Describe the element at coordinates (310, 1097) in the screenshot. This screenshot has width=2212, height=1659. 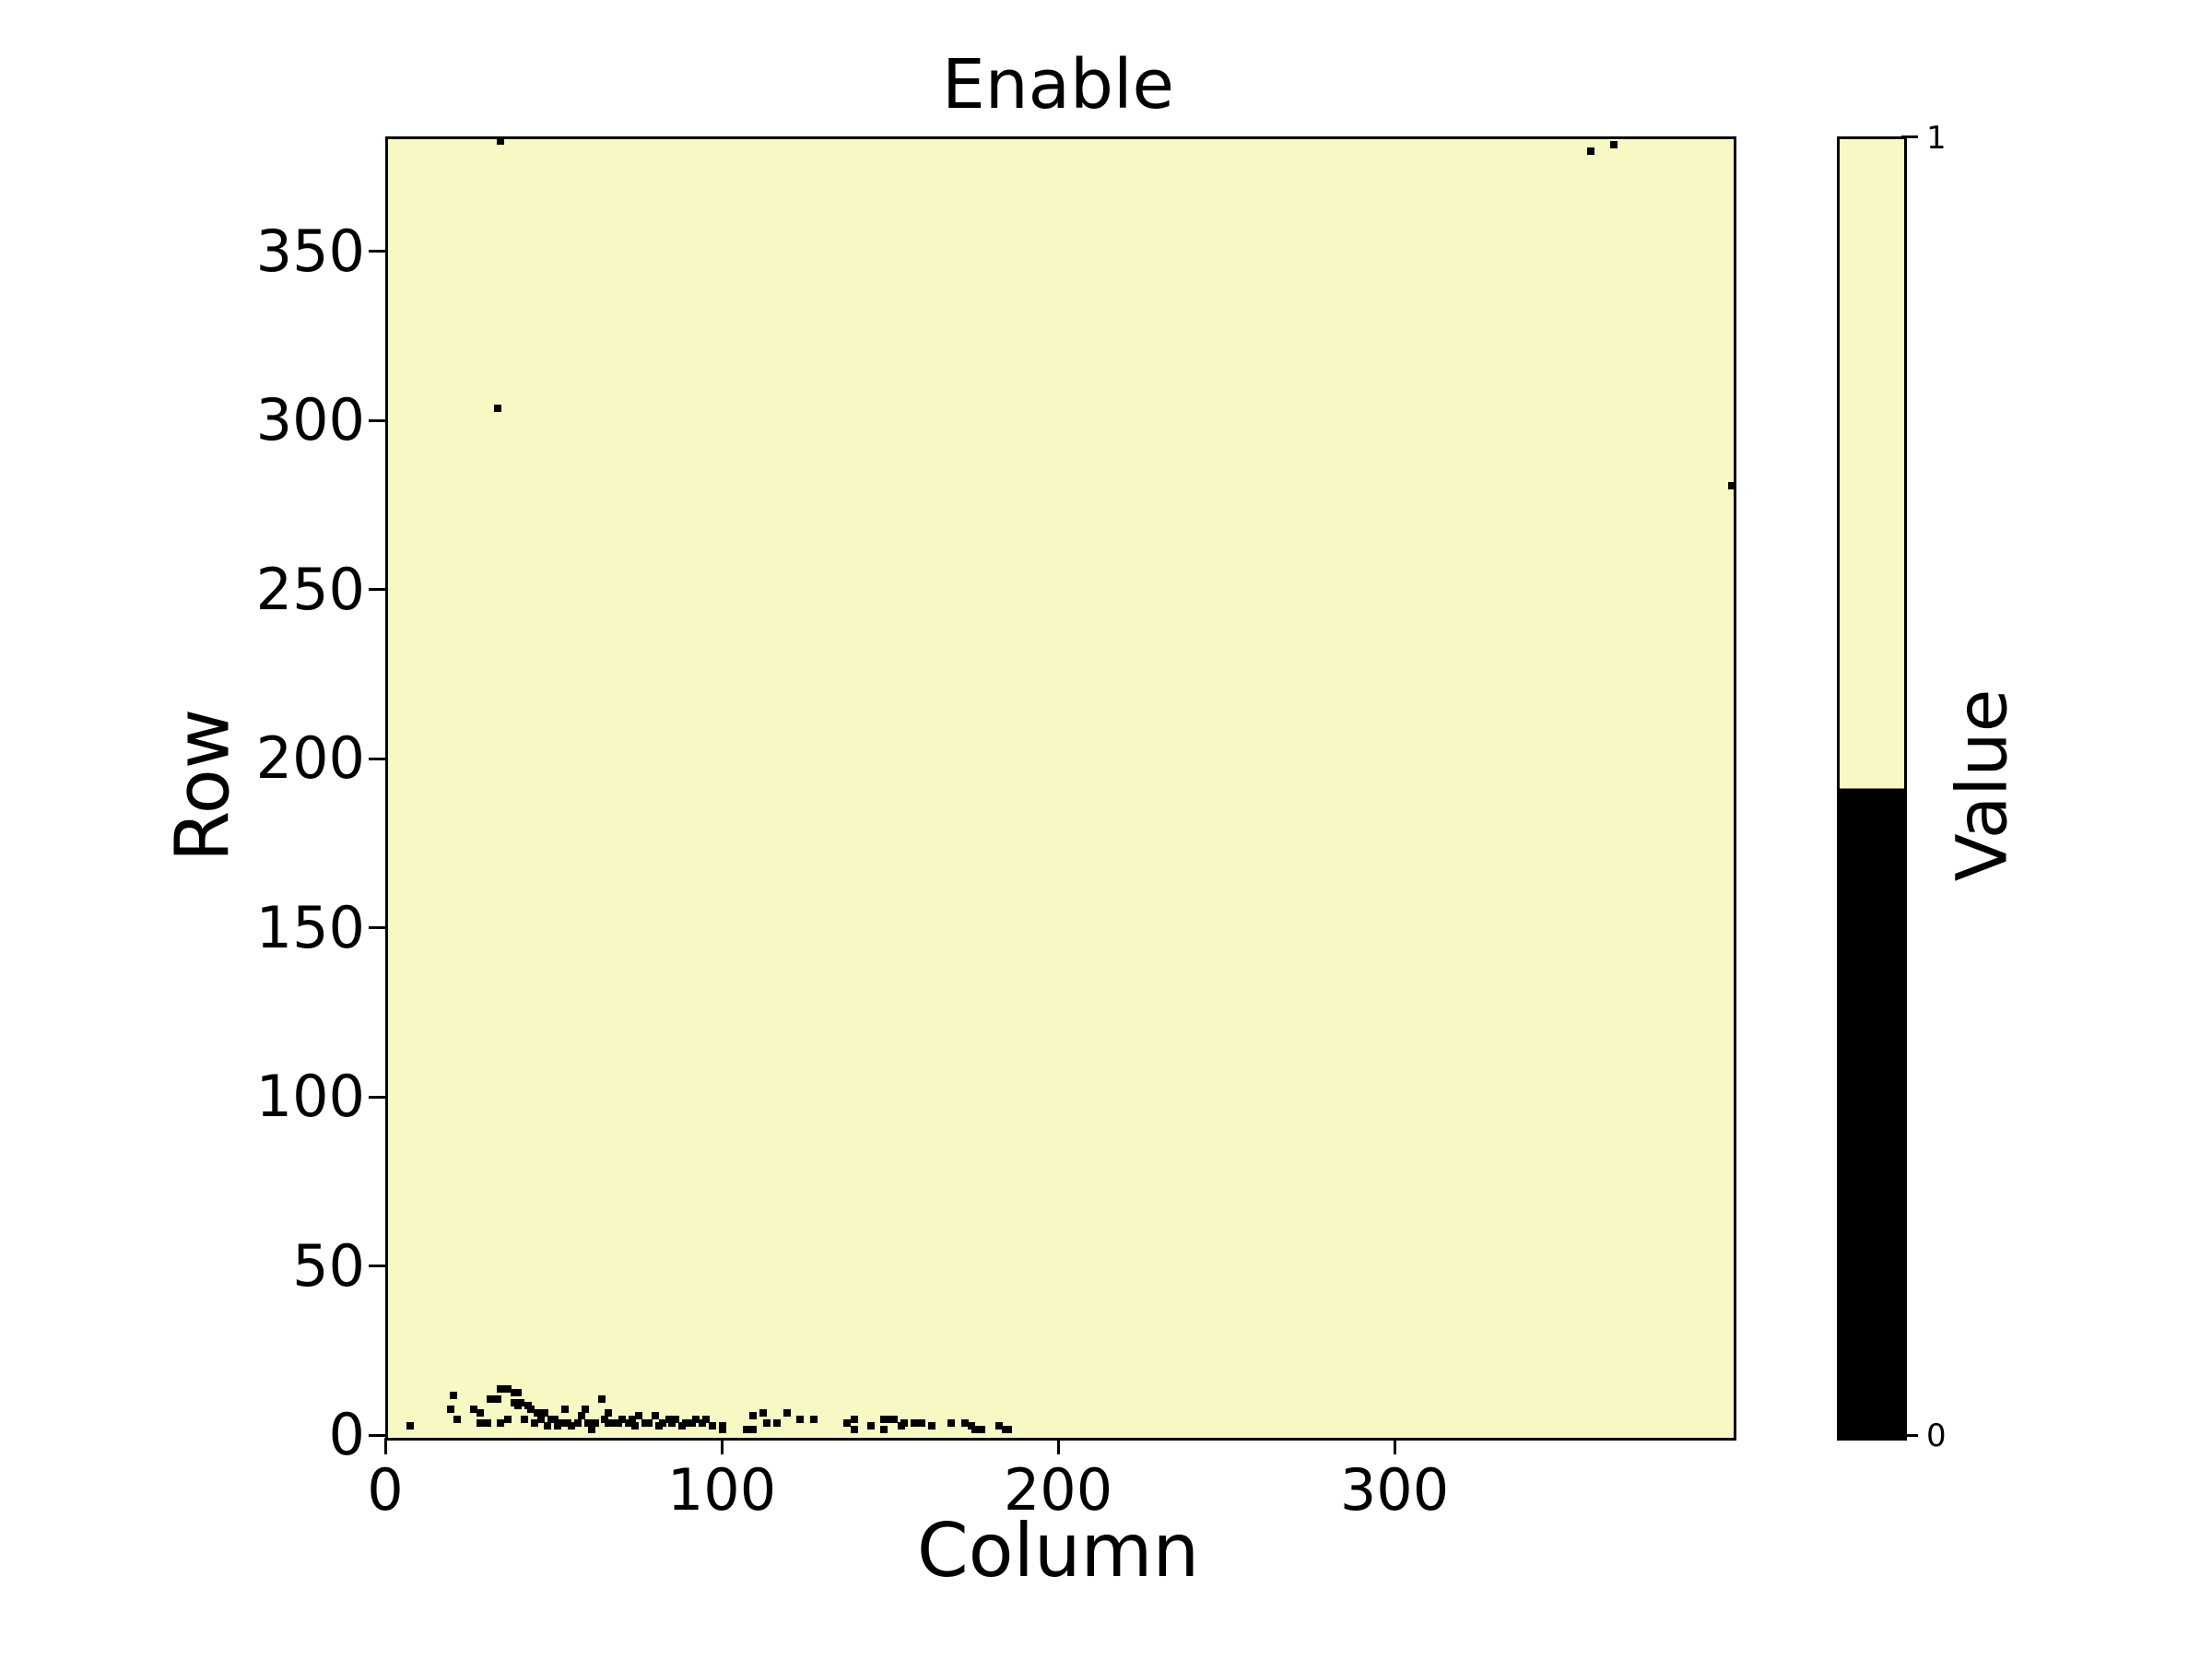
I see `y-axis-tick-label: 100` at that location.